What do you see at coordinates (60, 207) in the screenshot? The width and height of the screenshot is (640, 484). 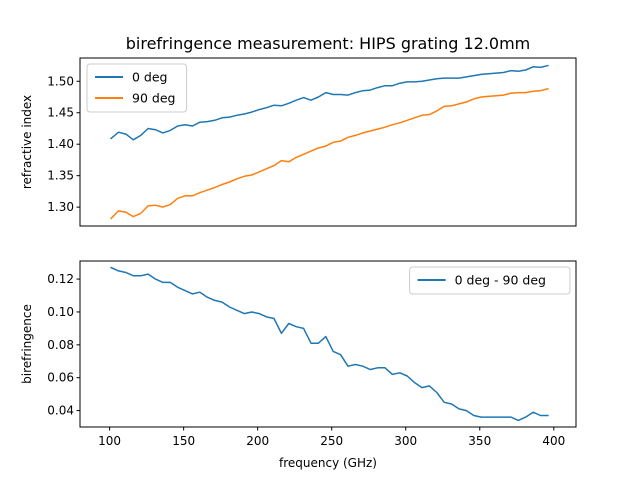 I see `y-tick-label: 1.30` at bounding box center [60, 207].